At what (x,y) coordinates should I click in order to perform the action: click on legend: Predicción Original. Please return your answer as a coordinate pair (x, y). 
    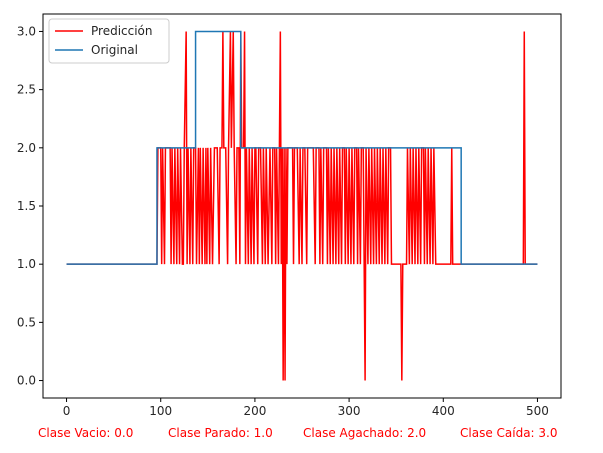
    Looking at the image, I should click on (109, 41).